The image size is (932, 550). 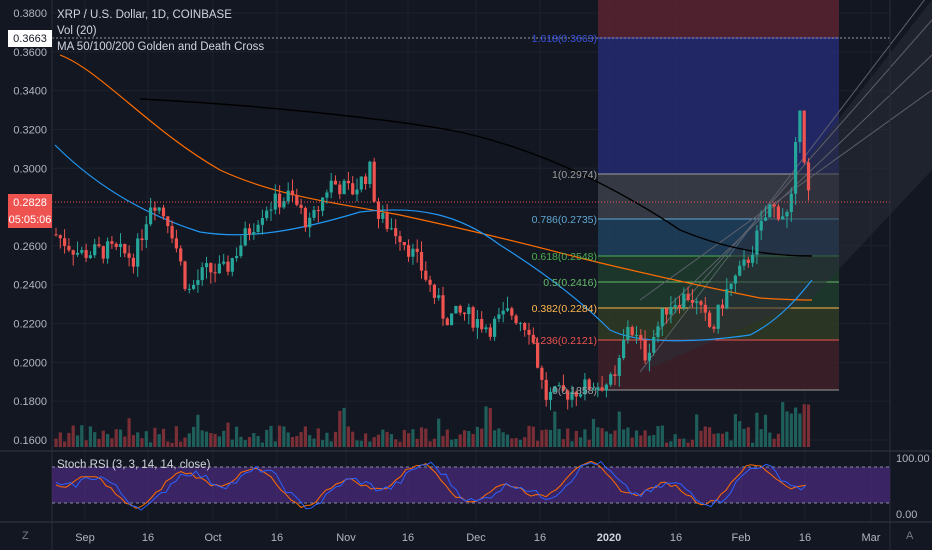 What do you see at coordinates (212, 538) in the screenshot?
I see `time-tick-label: Oct` at bounding box center [212, 538].